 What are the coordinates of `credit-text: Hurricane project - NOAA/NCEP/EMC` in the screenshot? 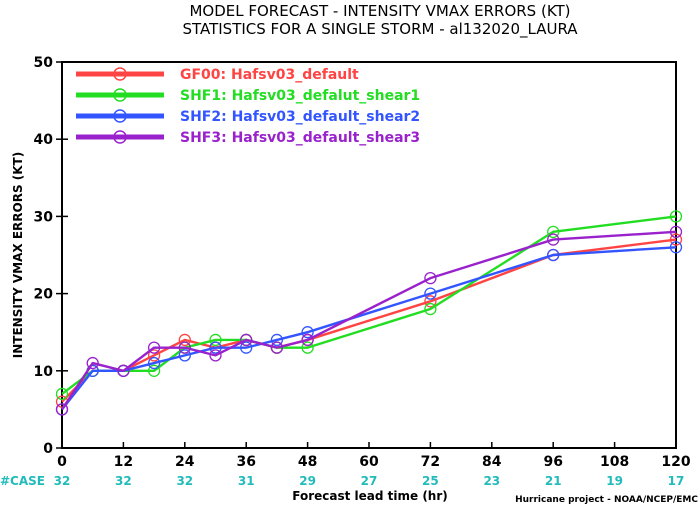 It's located at (606, 500).